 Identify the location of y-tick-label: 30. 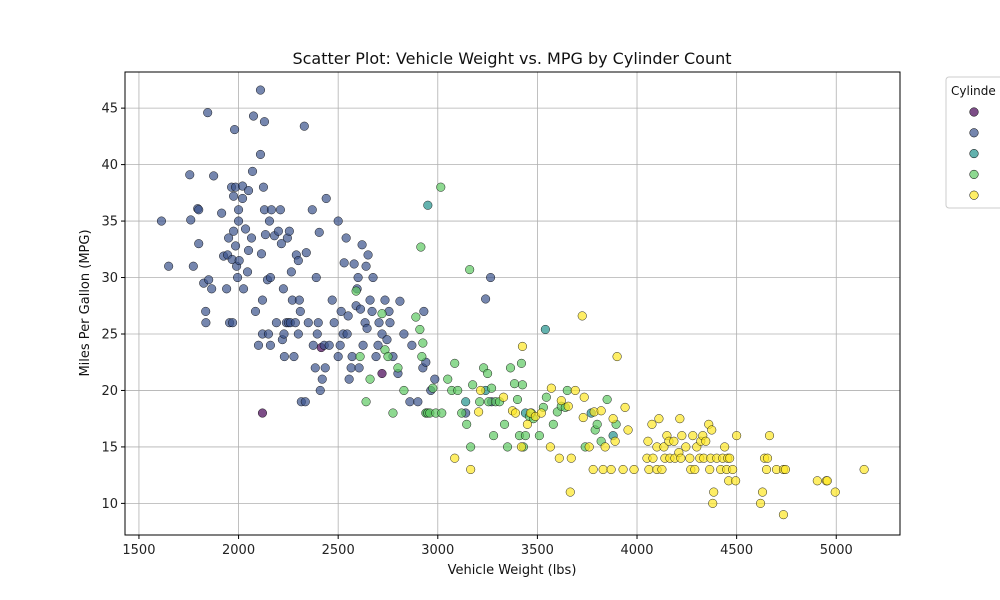
(109, 278).